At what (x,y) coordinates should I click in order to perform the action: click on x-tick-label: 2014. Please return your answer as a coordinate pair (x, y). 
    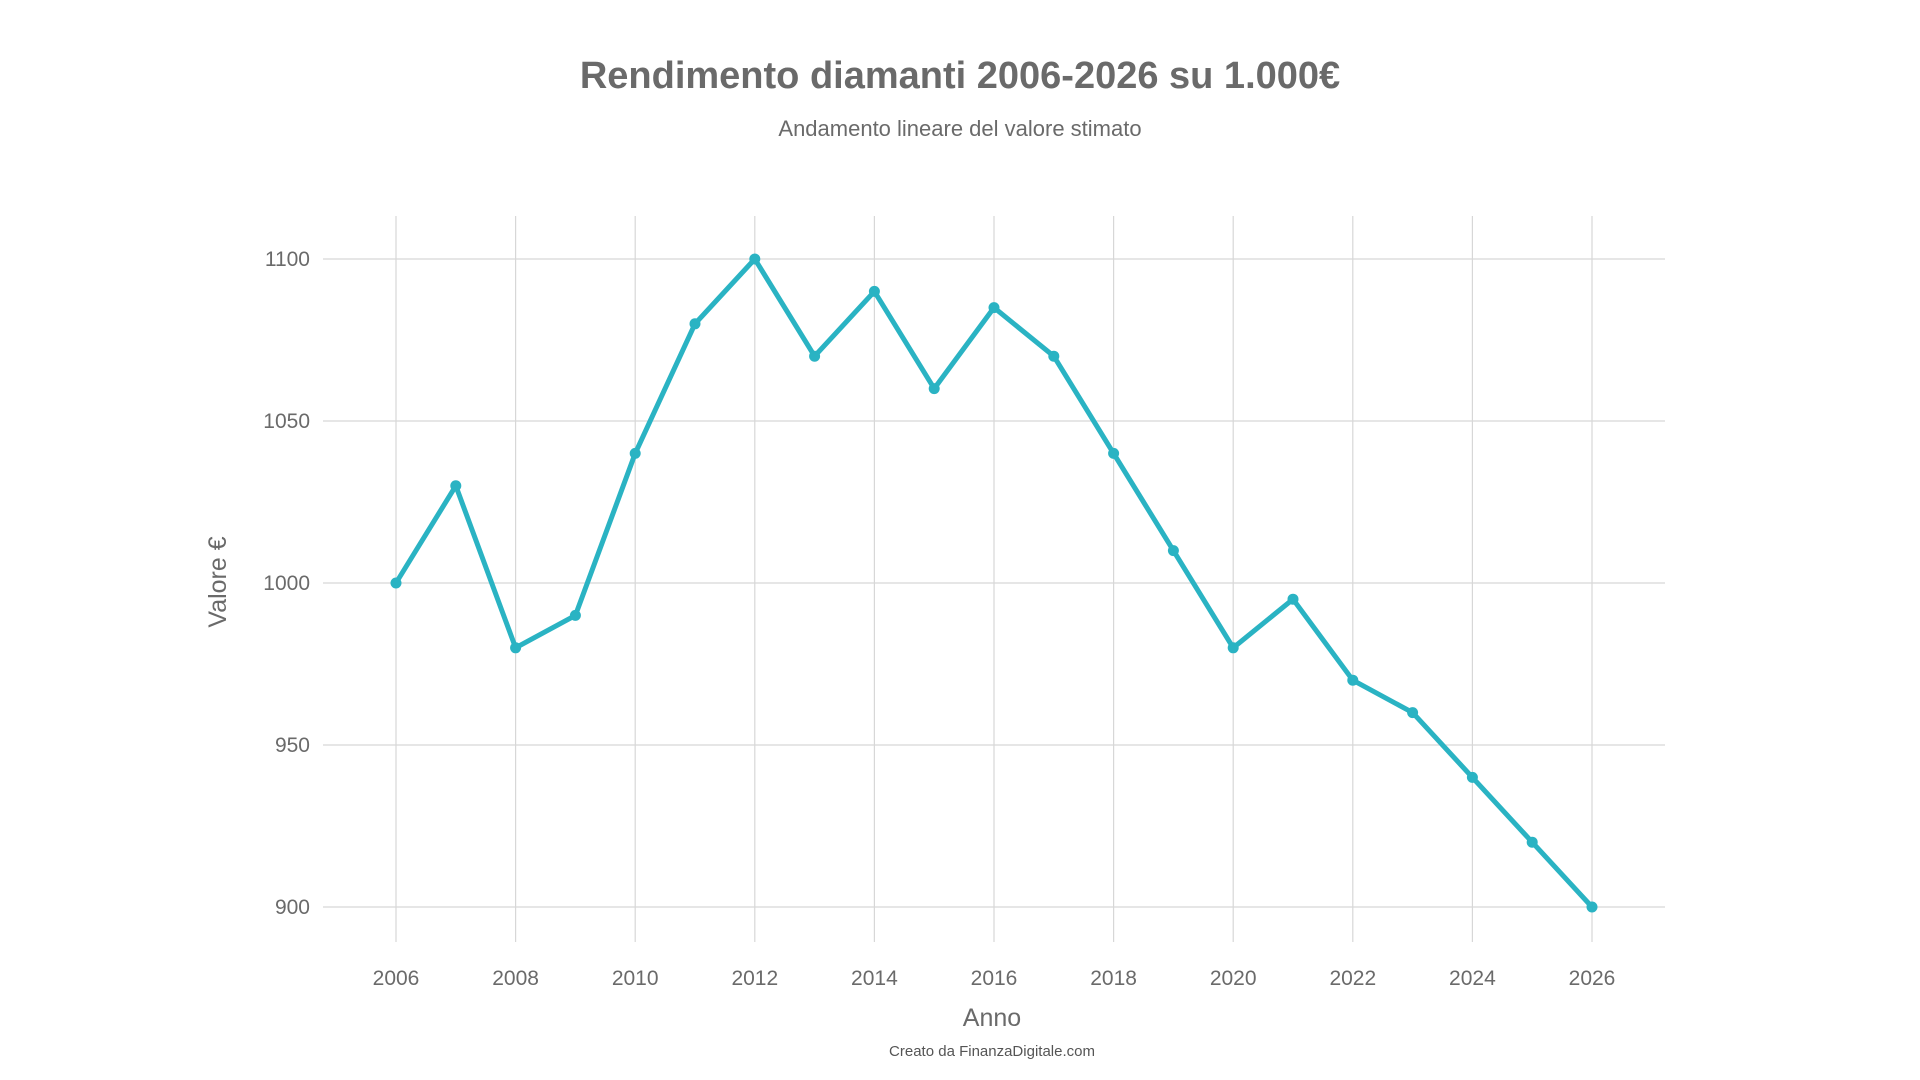
    Looking at the image, I should click on (874, 978).